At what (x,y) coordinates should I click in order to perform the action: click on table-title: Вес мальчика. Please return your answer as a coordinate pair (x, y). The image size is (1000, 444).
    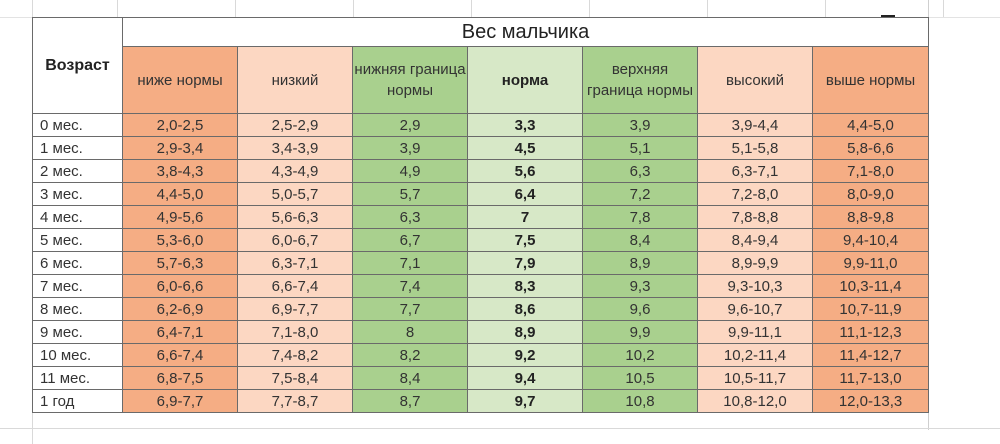
    Looking at the image, I should click on (525, 32).